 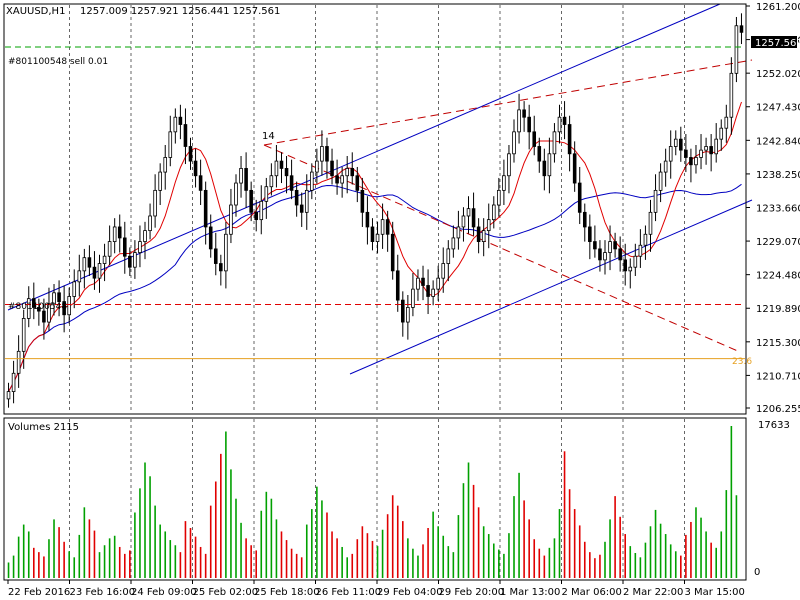 What do you see at coordinates (757, 572) in the screenshot?
I see `volume-zero-label: 0` at bounding box center [757, 572].